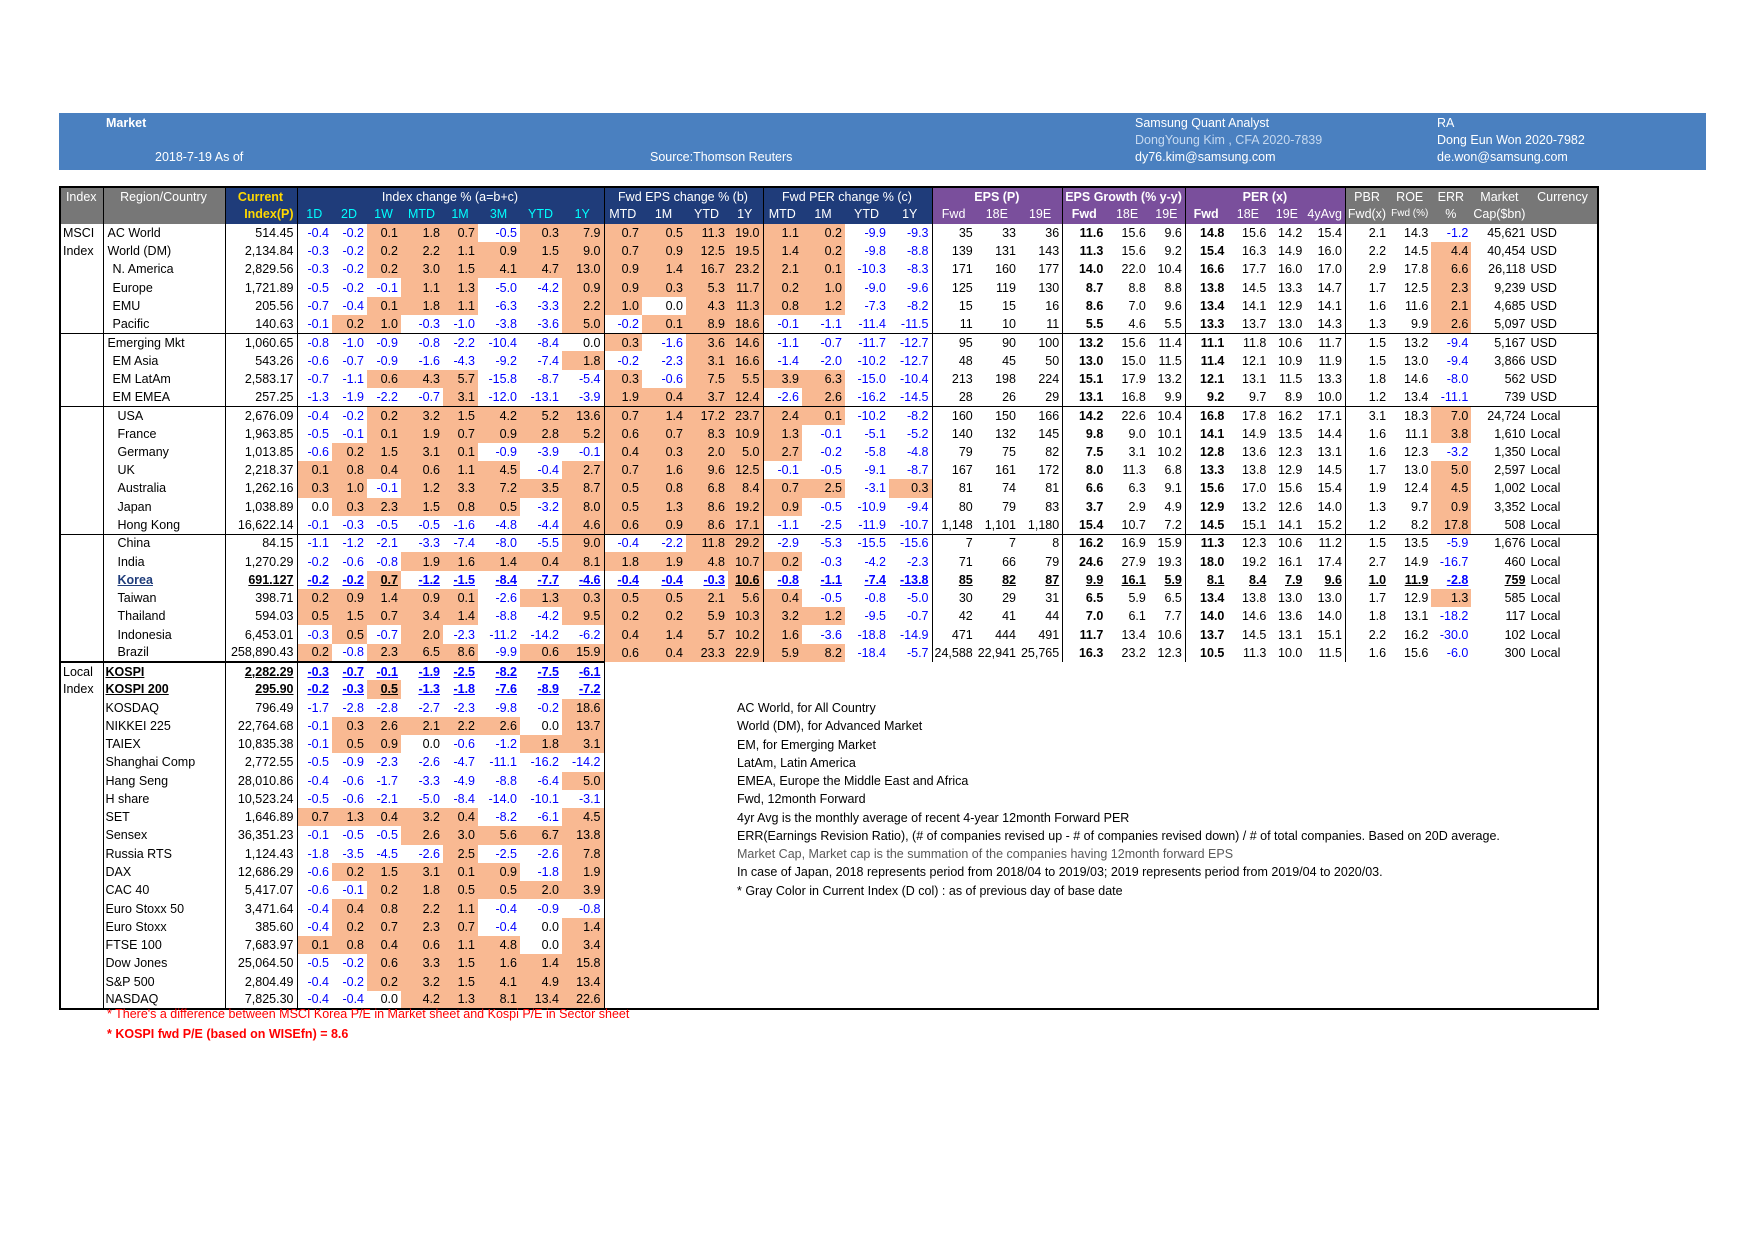  I want to click on idx-change-cell: -5.0, so click(429, 798).